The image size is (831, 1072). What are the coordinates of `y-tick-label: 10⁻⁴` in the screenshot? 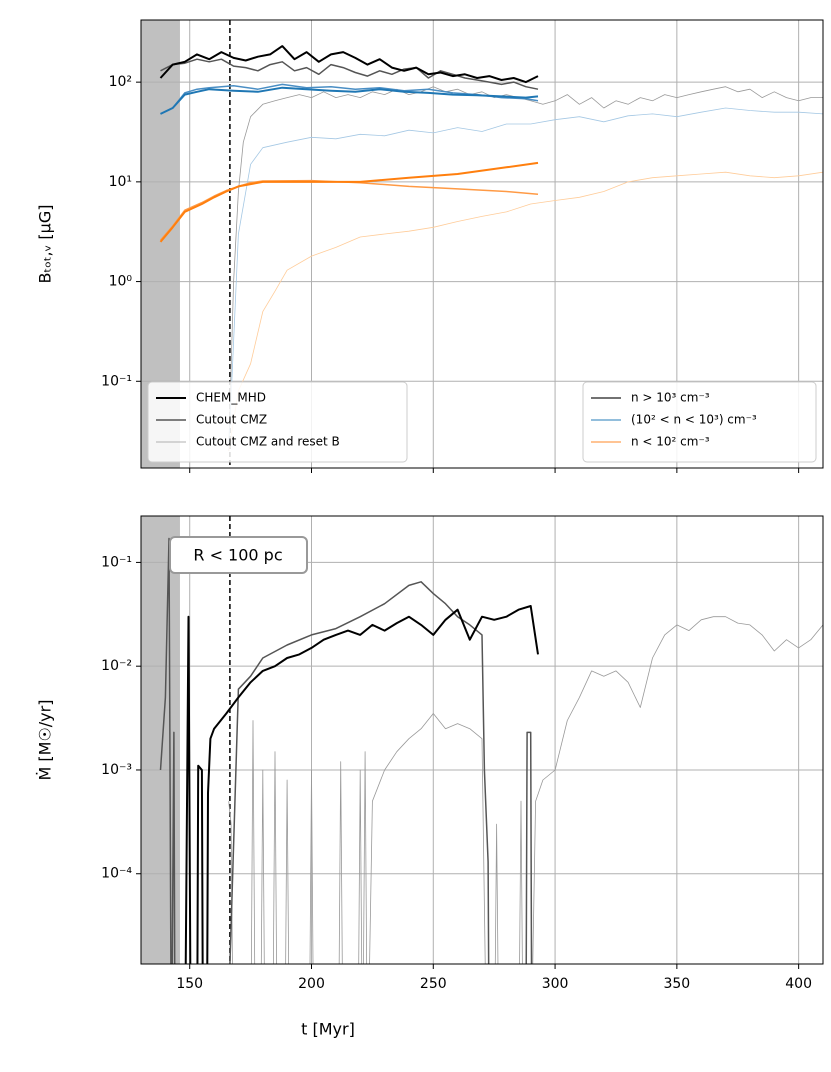 It's located at (116, 874).